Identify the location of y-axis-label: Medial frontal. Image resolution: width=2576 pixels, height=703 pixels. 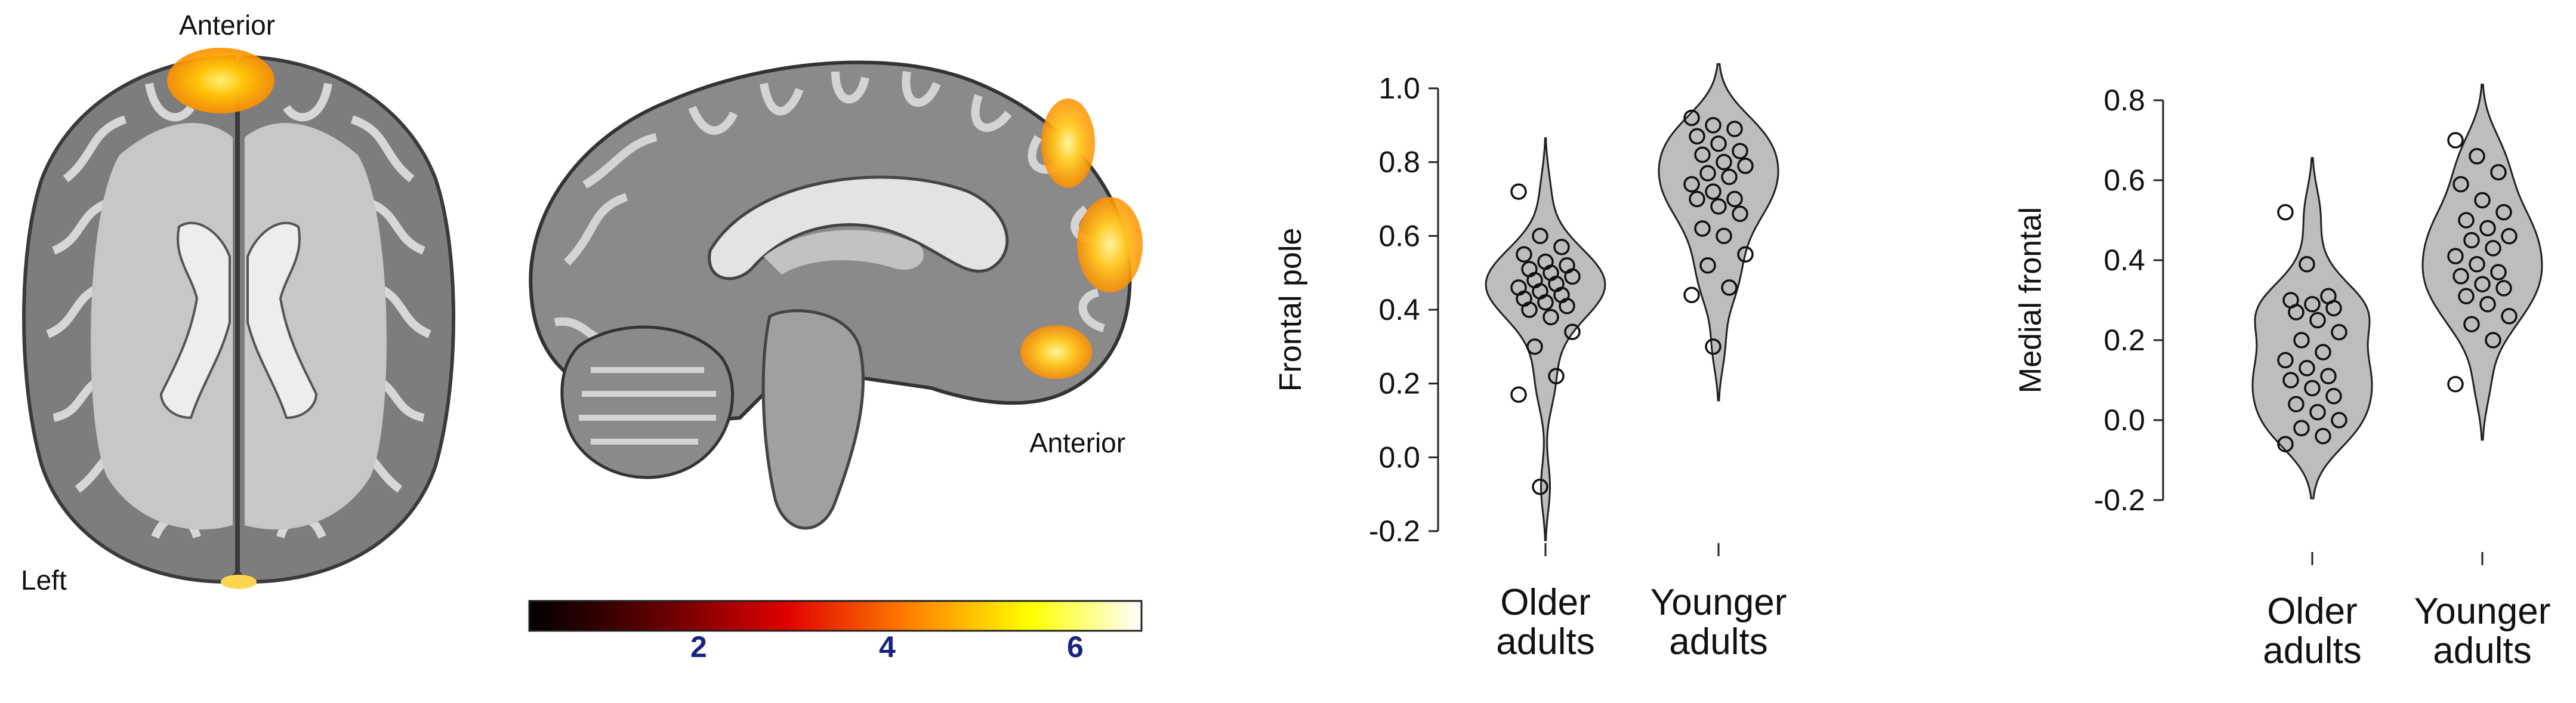
(2030, 300).